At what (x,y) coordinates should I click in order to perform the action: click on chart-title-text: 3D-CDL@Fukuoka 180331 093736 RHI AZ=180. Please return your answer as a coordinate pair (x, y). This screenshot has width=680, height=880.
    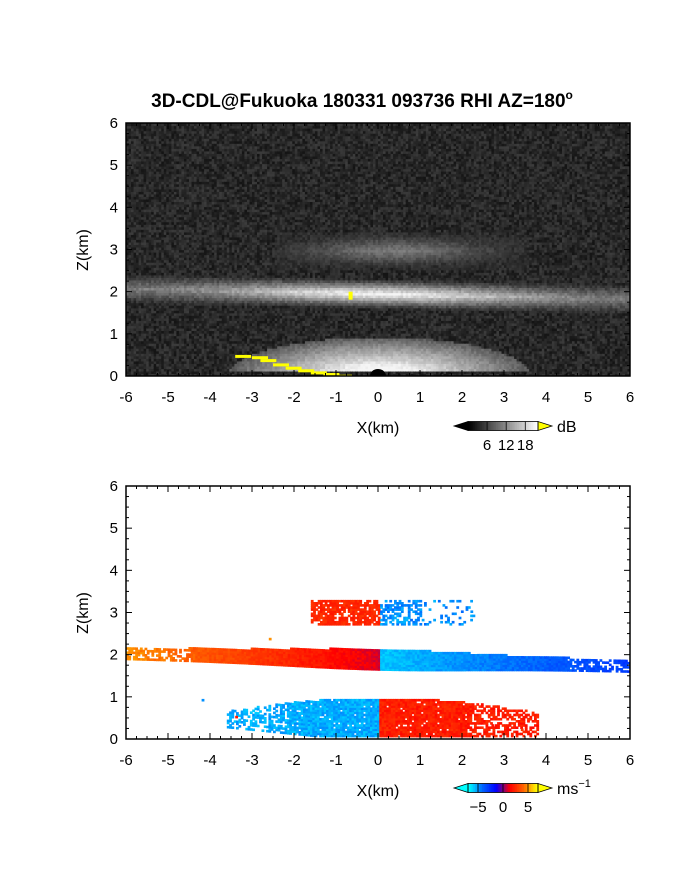
    Looking at the image, I should click on (358, 101).